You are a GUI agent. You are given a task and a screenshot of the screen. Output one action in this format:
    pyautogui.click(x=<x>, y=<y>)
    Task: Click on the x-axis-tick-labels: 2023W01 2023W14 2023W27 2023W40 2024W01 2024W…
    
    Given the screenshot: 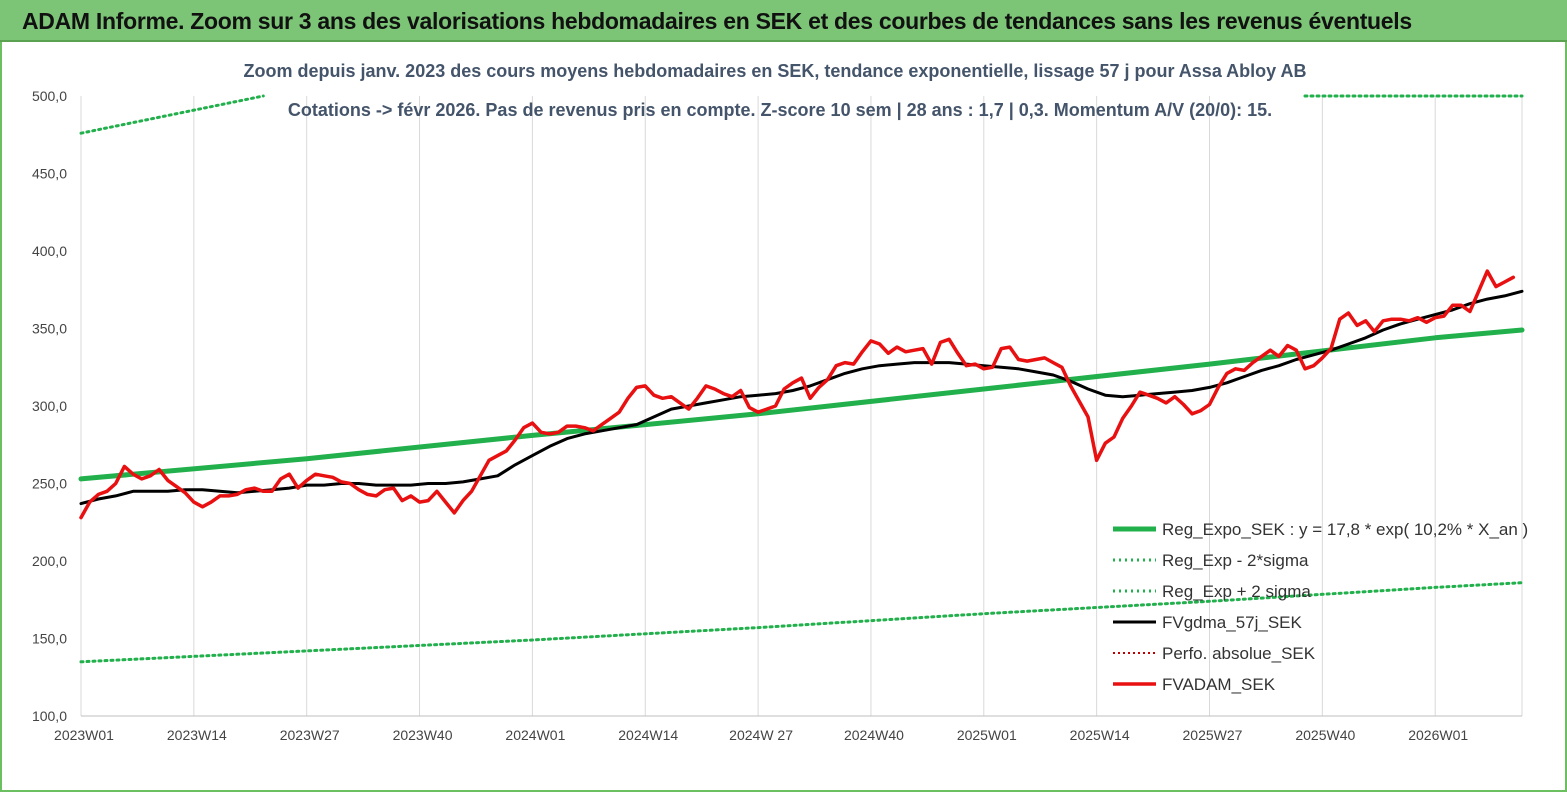 What is the action you would take?
    pyautogui.click(x=761, y=735)
    